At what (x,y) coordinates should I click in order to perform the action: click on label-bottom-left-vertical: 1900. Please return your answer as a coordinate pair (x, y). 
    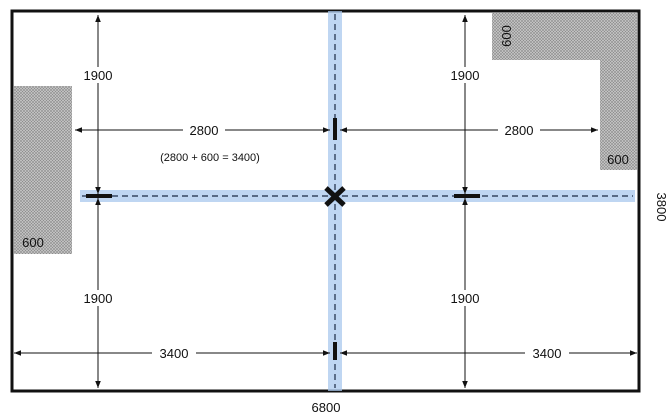
    Looking at the image, I should click on (98, 298).